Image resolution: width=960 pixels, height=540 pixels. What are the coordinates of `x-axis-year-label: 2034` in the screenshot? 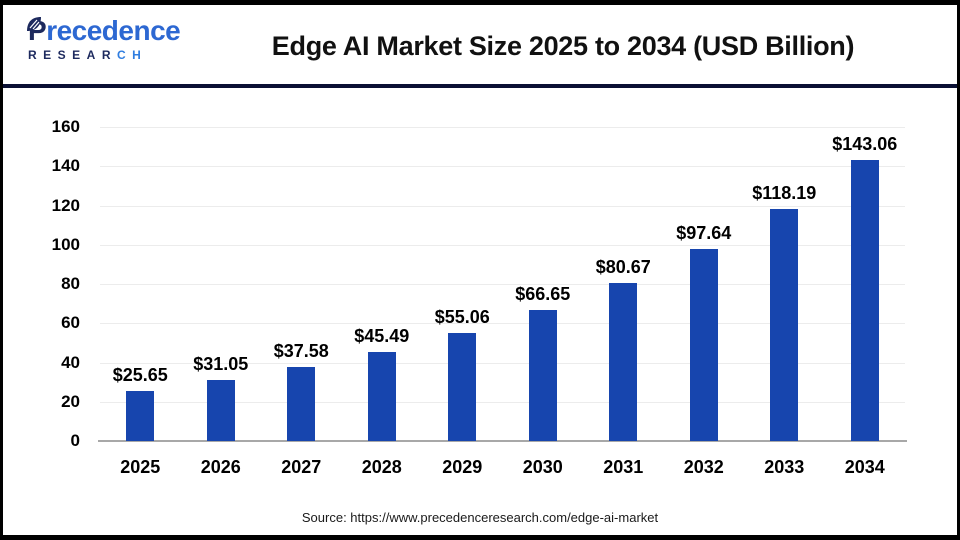 It's located at (864, 467).